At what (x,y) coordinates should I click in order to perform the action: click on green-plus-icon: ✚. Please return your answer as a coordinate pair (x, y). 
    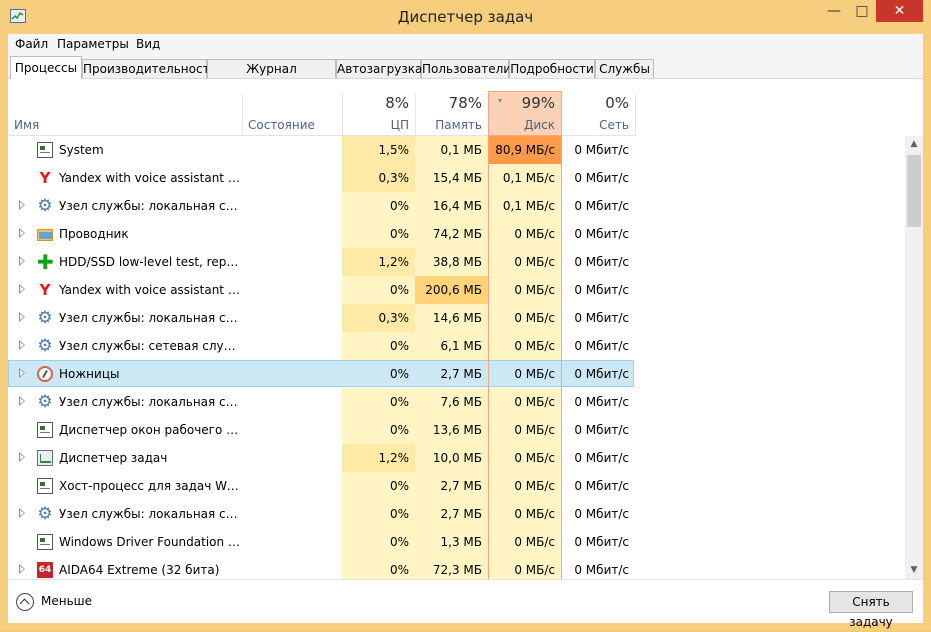
    Looking at the image, I should click on (45, 262).